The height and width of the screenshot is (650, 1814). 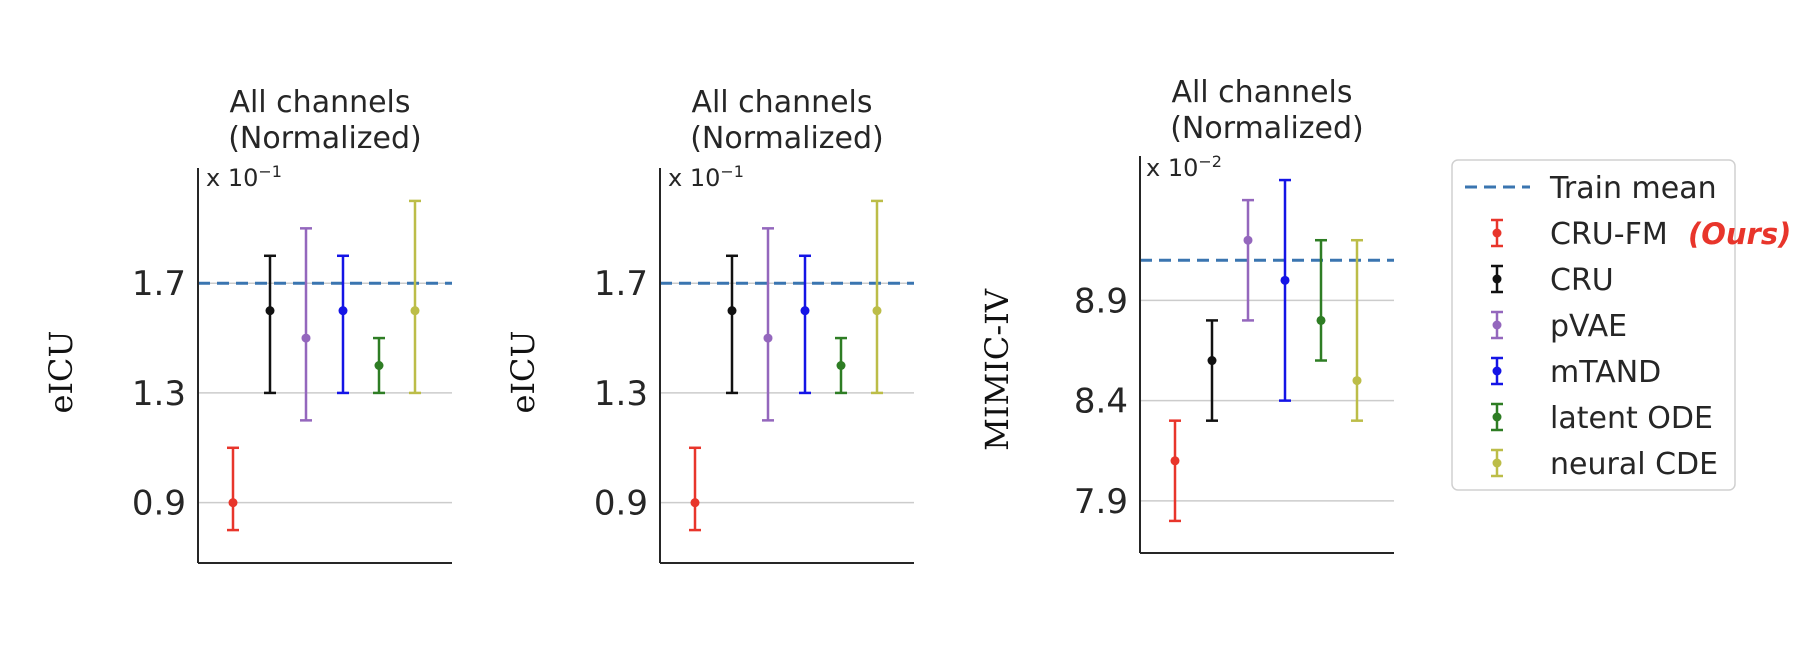 What do you see at coordinates (1634, 464) in the screenshot?
I see `legend-label-neural-cde: neural CDE` at bounding box center [1634, 464].